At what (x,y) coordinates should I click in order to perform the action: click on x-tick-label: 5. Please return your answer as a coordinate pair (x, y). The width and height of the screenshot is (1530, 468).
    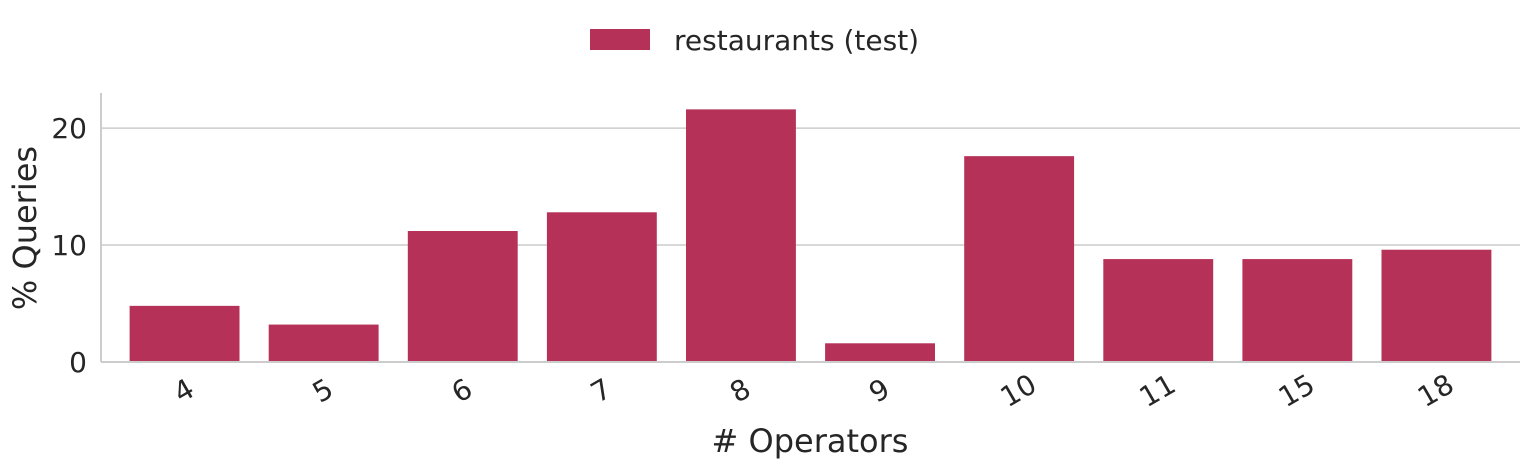
    Looking at the image, I should click on (323, 390).